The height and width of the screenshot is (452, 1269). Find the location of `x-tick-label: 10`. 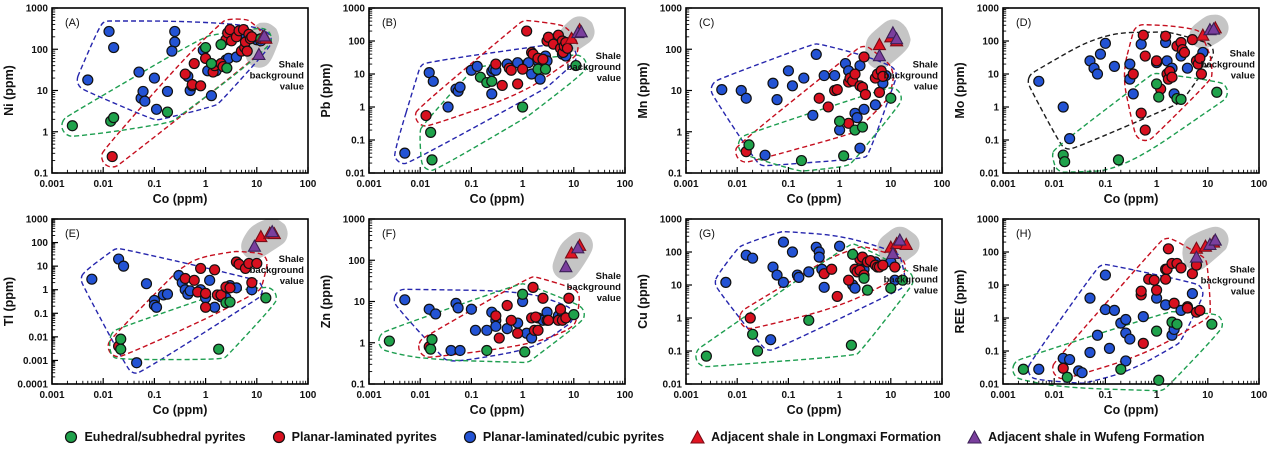

x-tick-label: 10 is located at coordinates (257, 184).